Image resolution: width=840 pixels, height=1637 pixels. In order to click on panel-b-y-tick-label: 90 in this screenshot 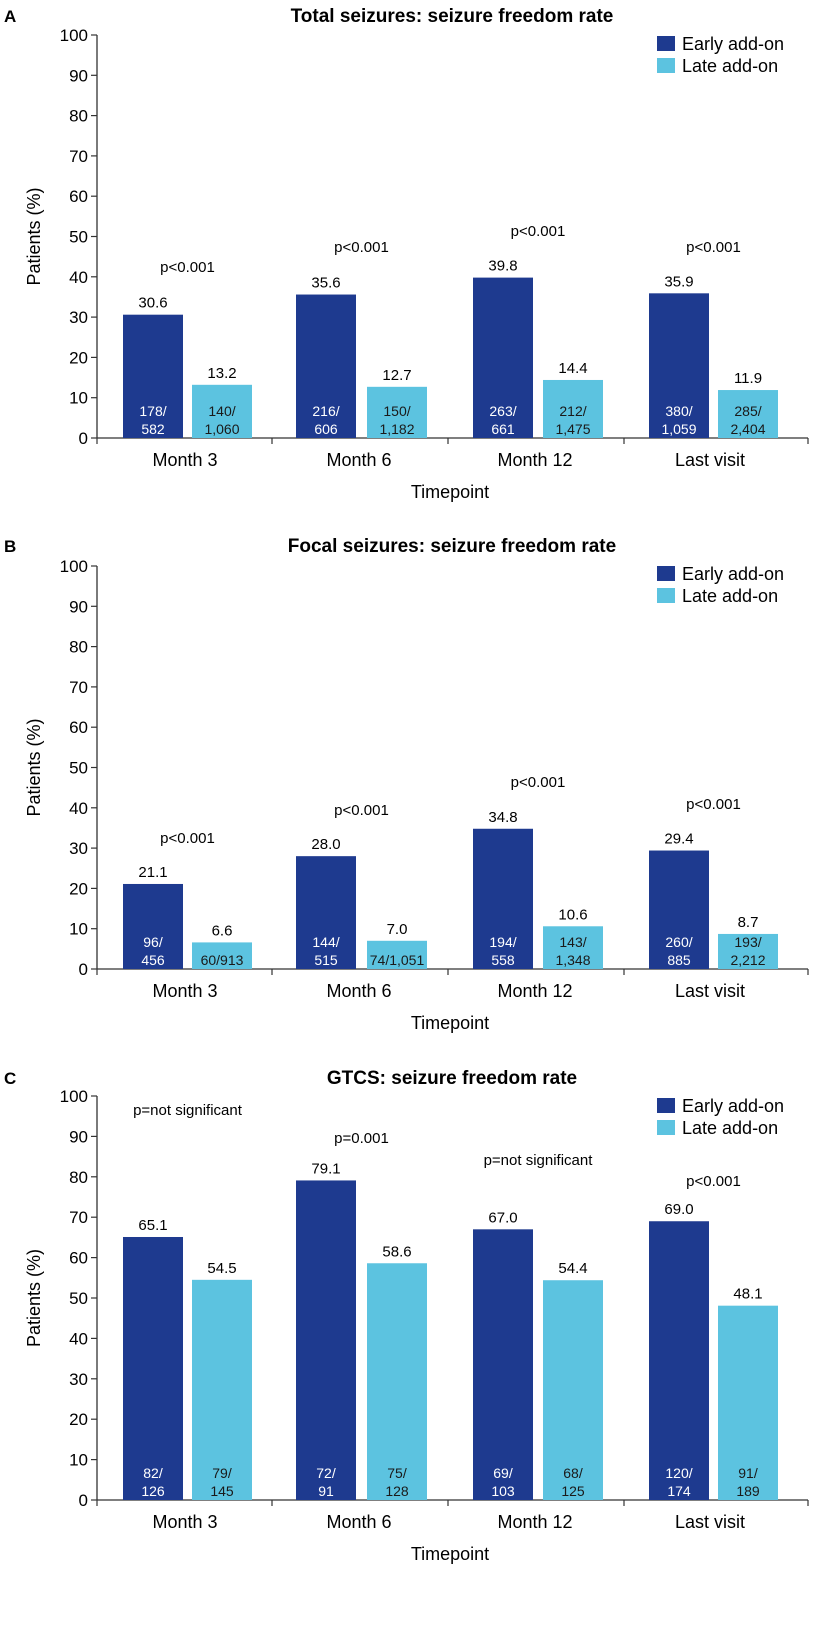, I will do `click(78, 606)`.